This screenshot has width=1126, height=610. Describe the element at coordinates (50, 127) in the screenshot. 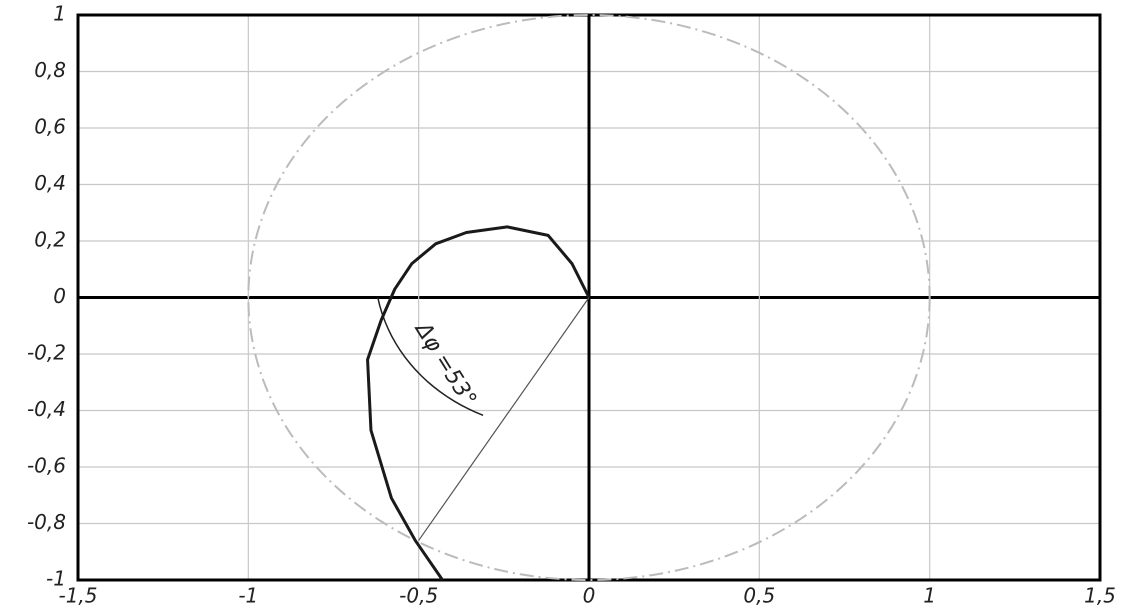

I see `y-tick-label: 0,6` at that location.